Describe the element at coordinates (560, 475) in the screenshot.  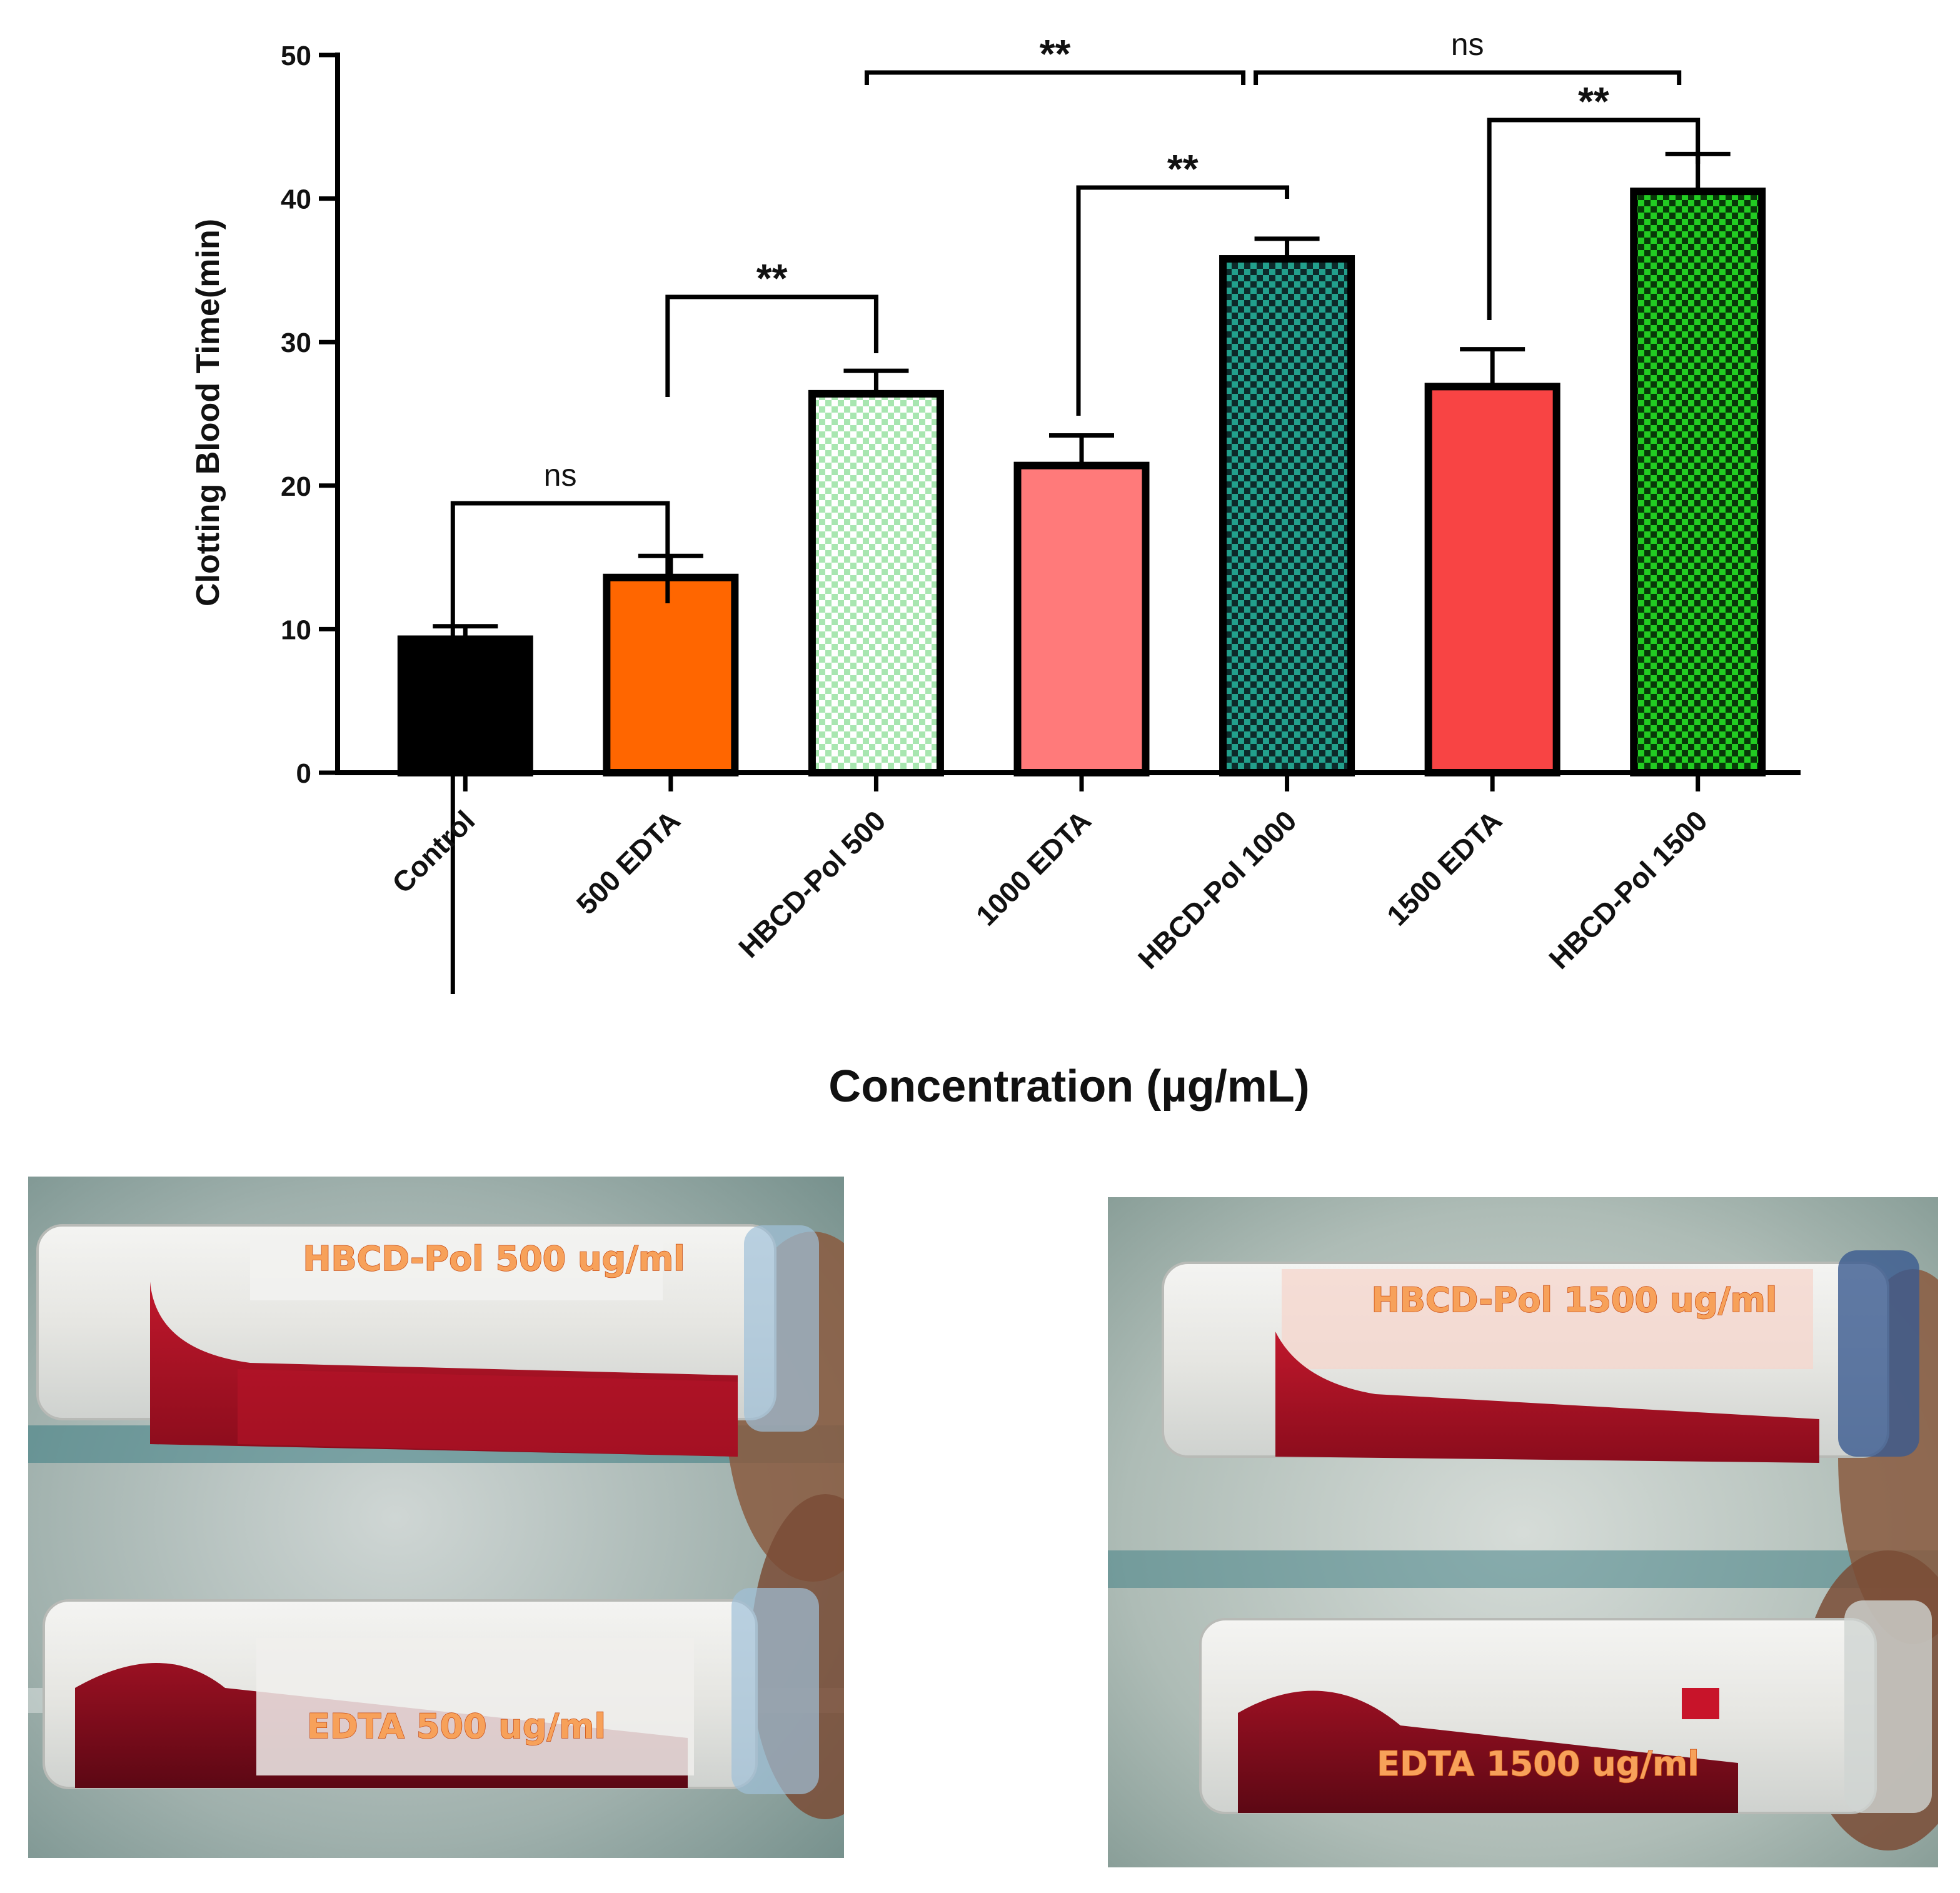
I see `sig-label-0: ns` at that location.